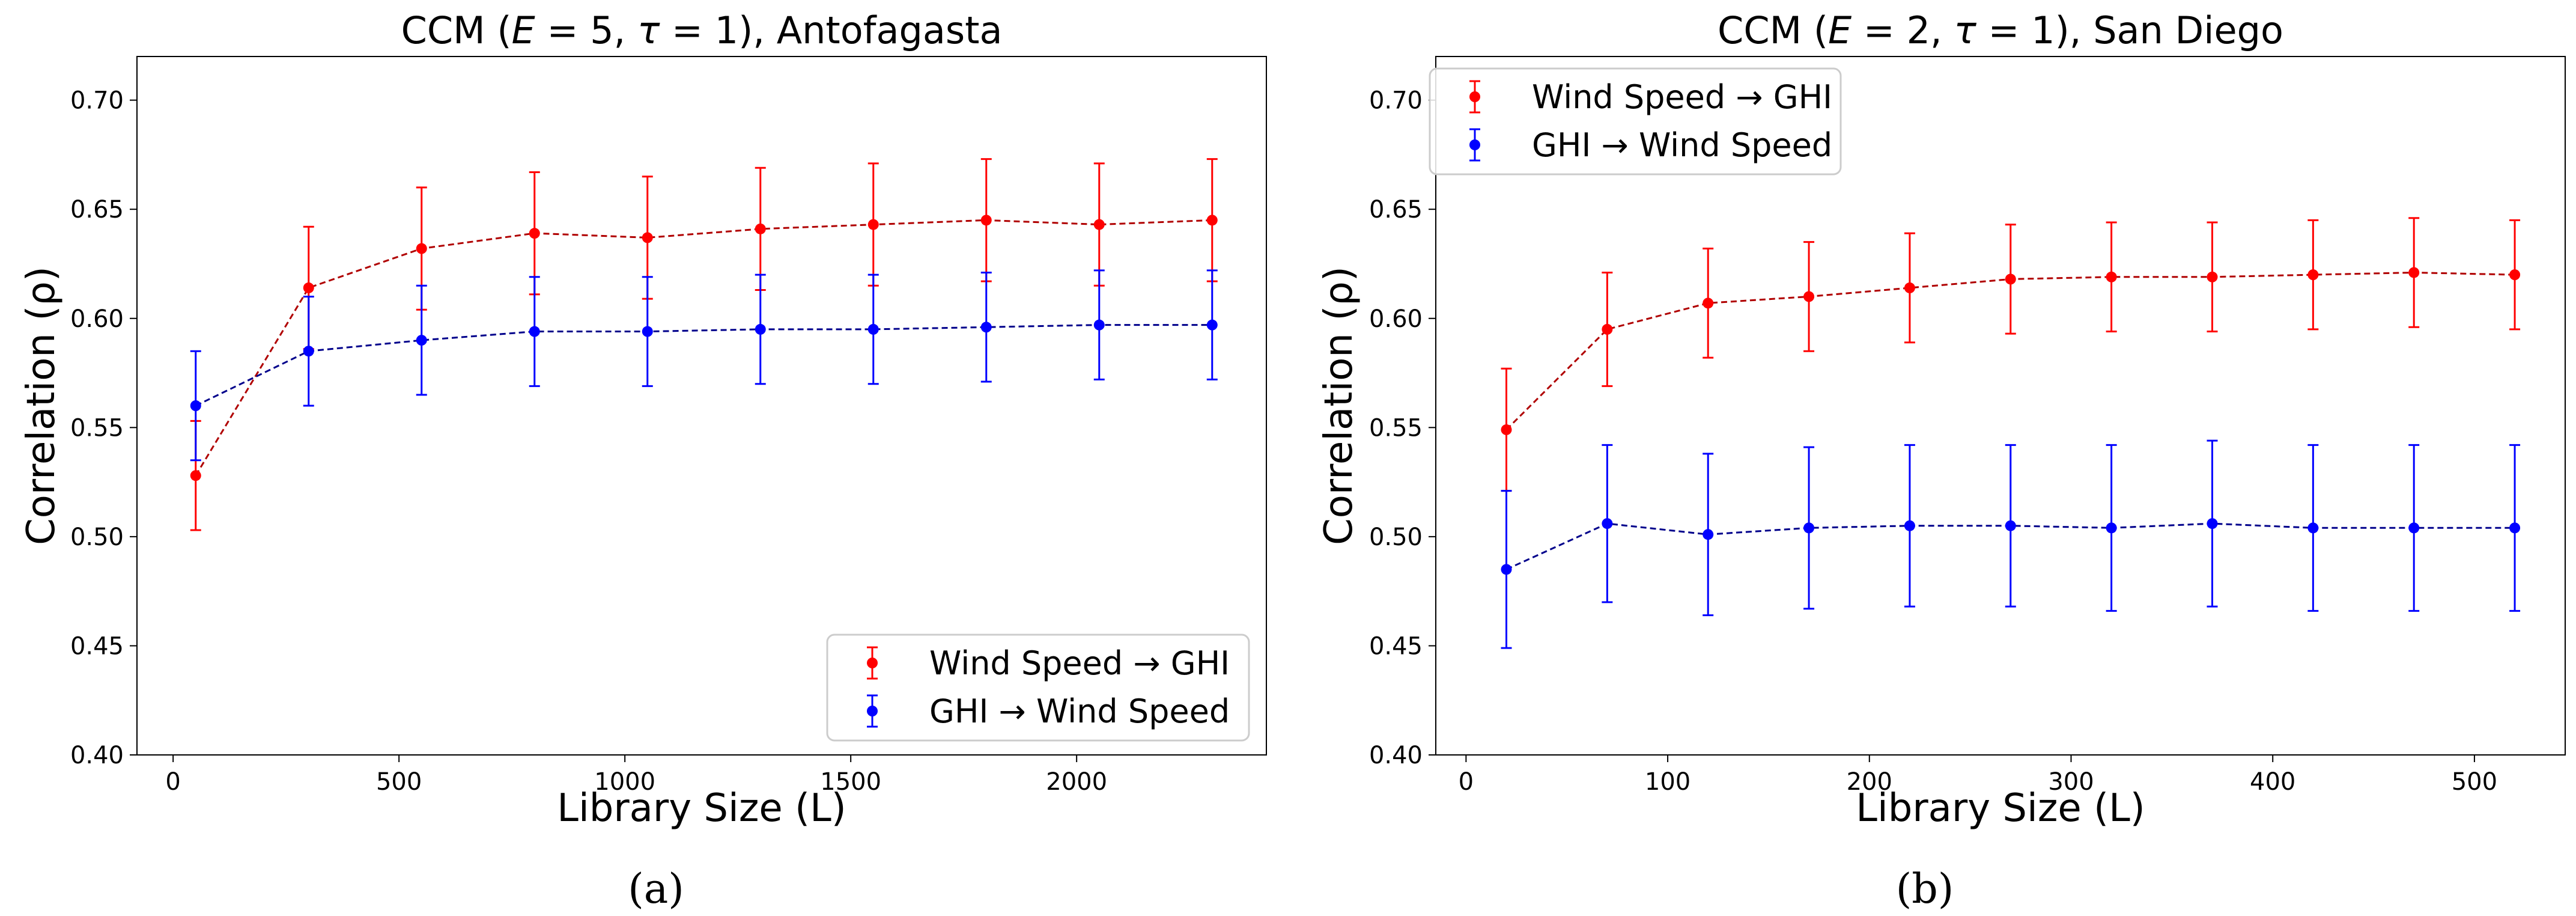 This screenshot has height=916, width=2576. What do you see at coordinates (1079, 711) in the screenshot?
I see `legend-label: GHI → Wind Speed` at bounding box center [1079, 711].